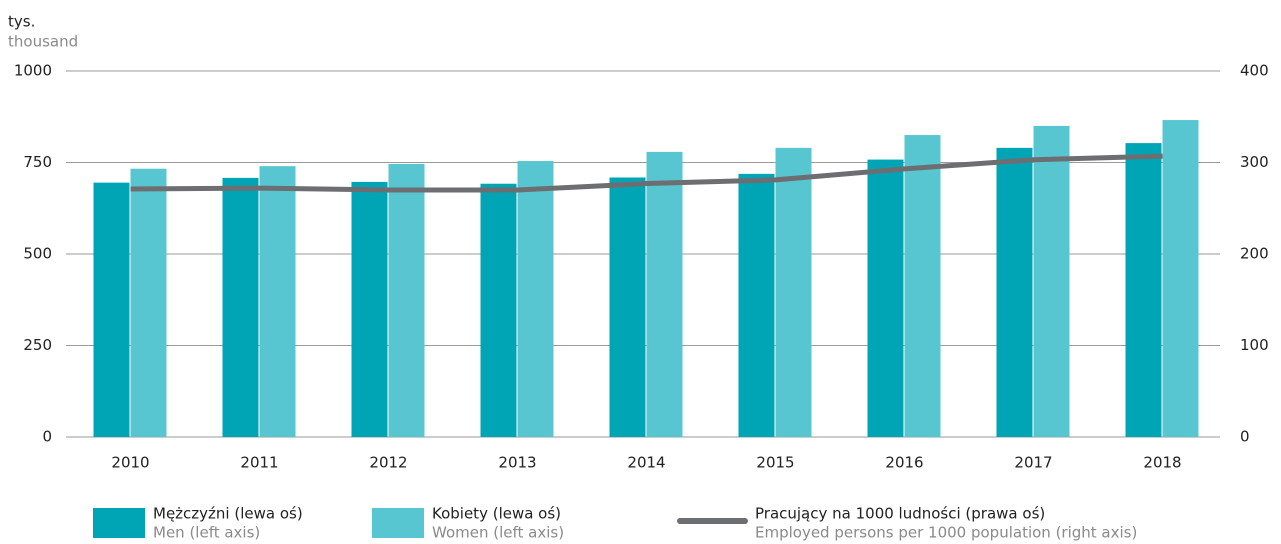 The width and height of the screenshot is (1281, 544). What do you see at coordinates (43, 42) in the screenshot?
I see `unit-label-en: thousand` at bounding box center [43, 42].